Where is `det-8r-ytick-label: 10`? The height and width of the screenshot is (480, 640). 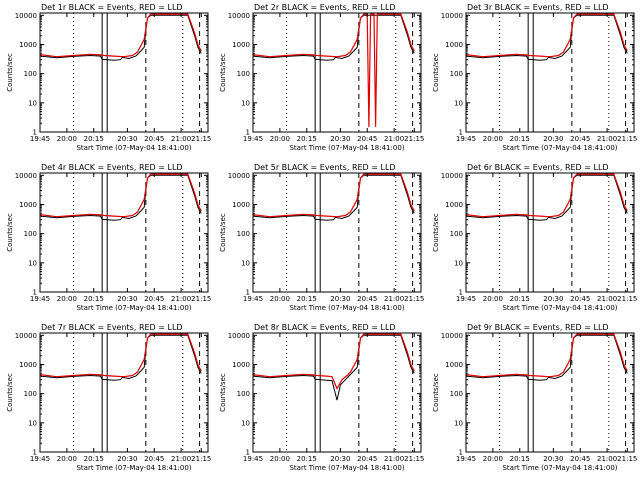
det-8r-ytick-label: 10 is located at coordinates (245, 423).